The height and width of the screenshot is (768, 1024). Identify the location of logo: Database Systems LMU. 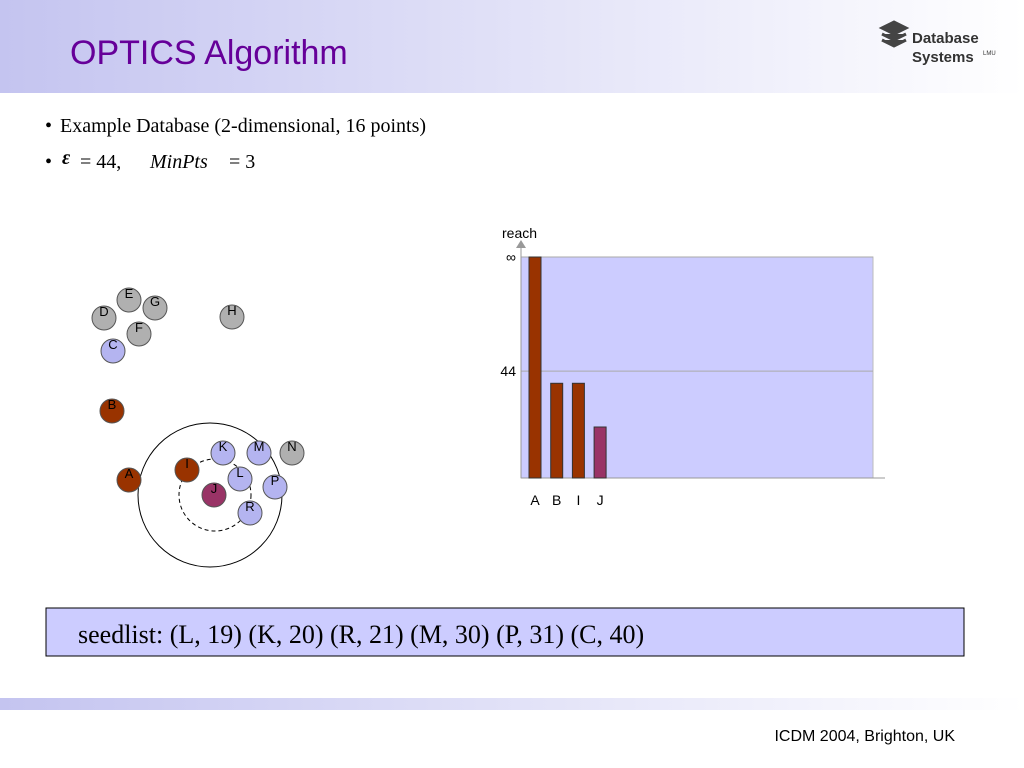
(937, 43).